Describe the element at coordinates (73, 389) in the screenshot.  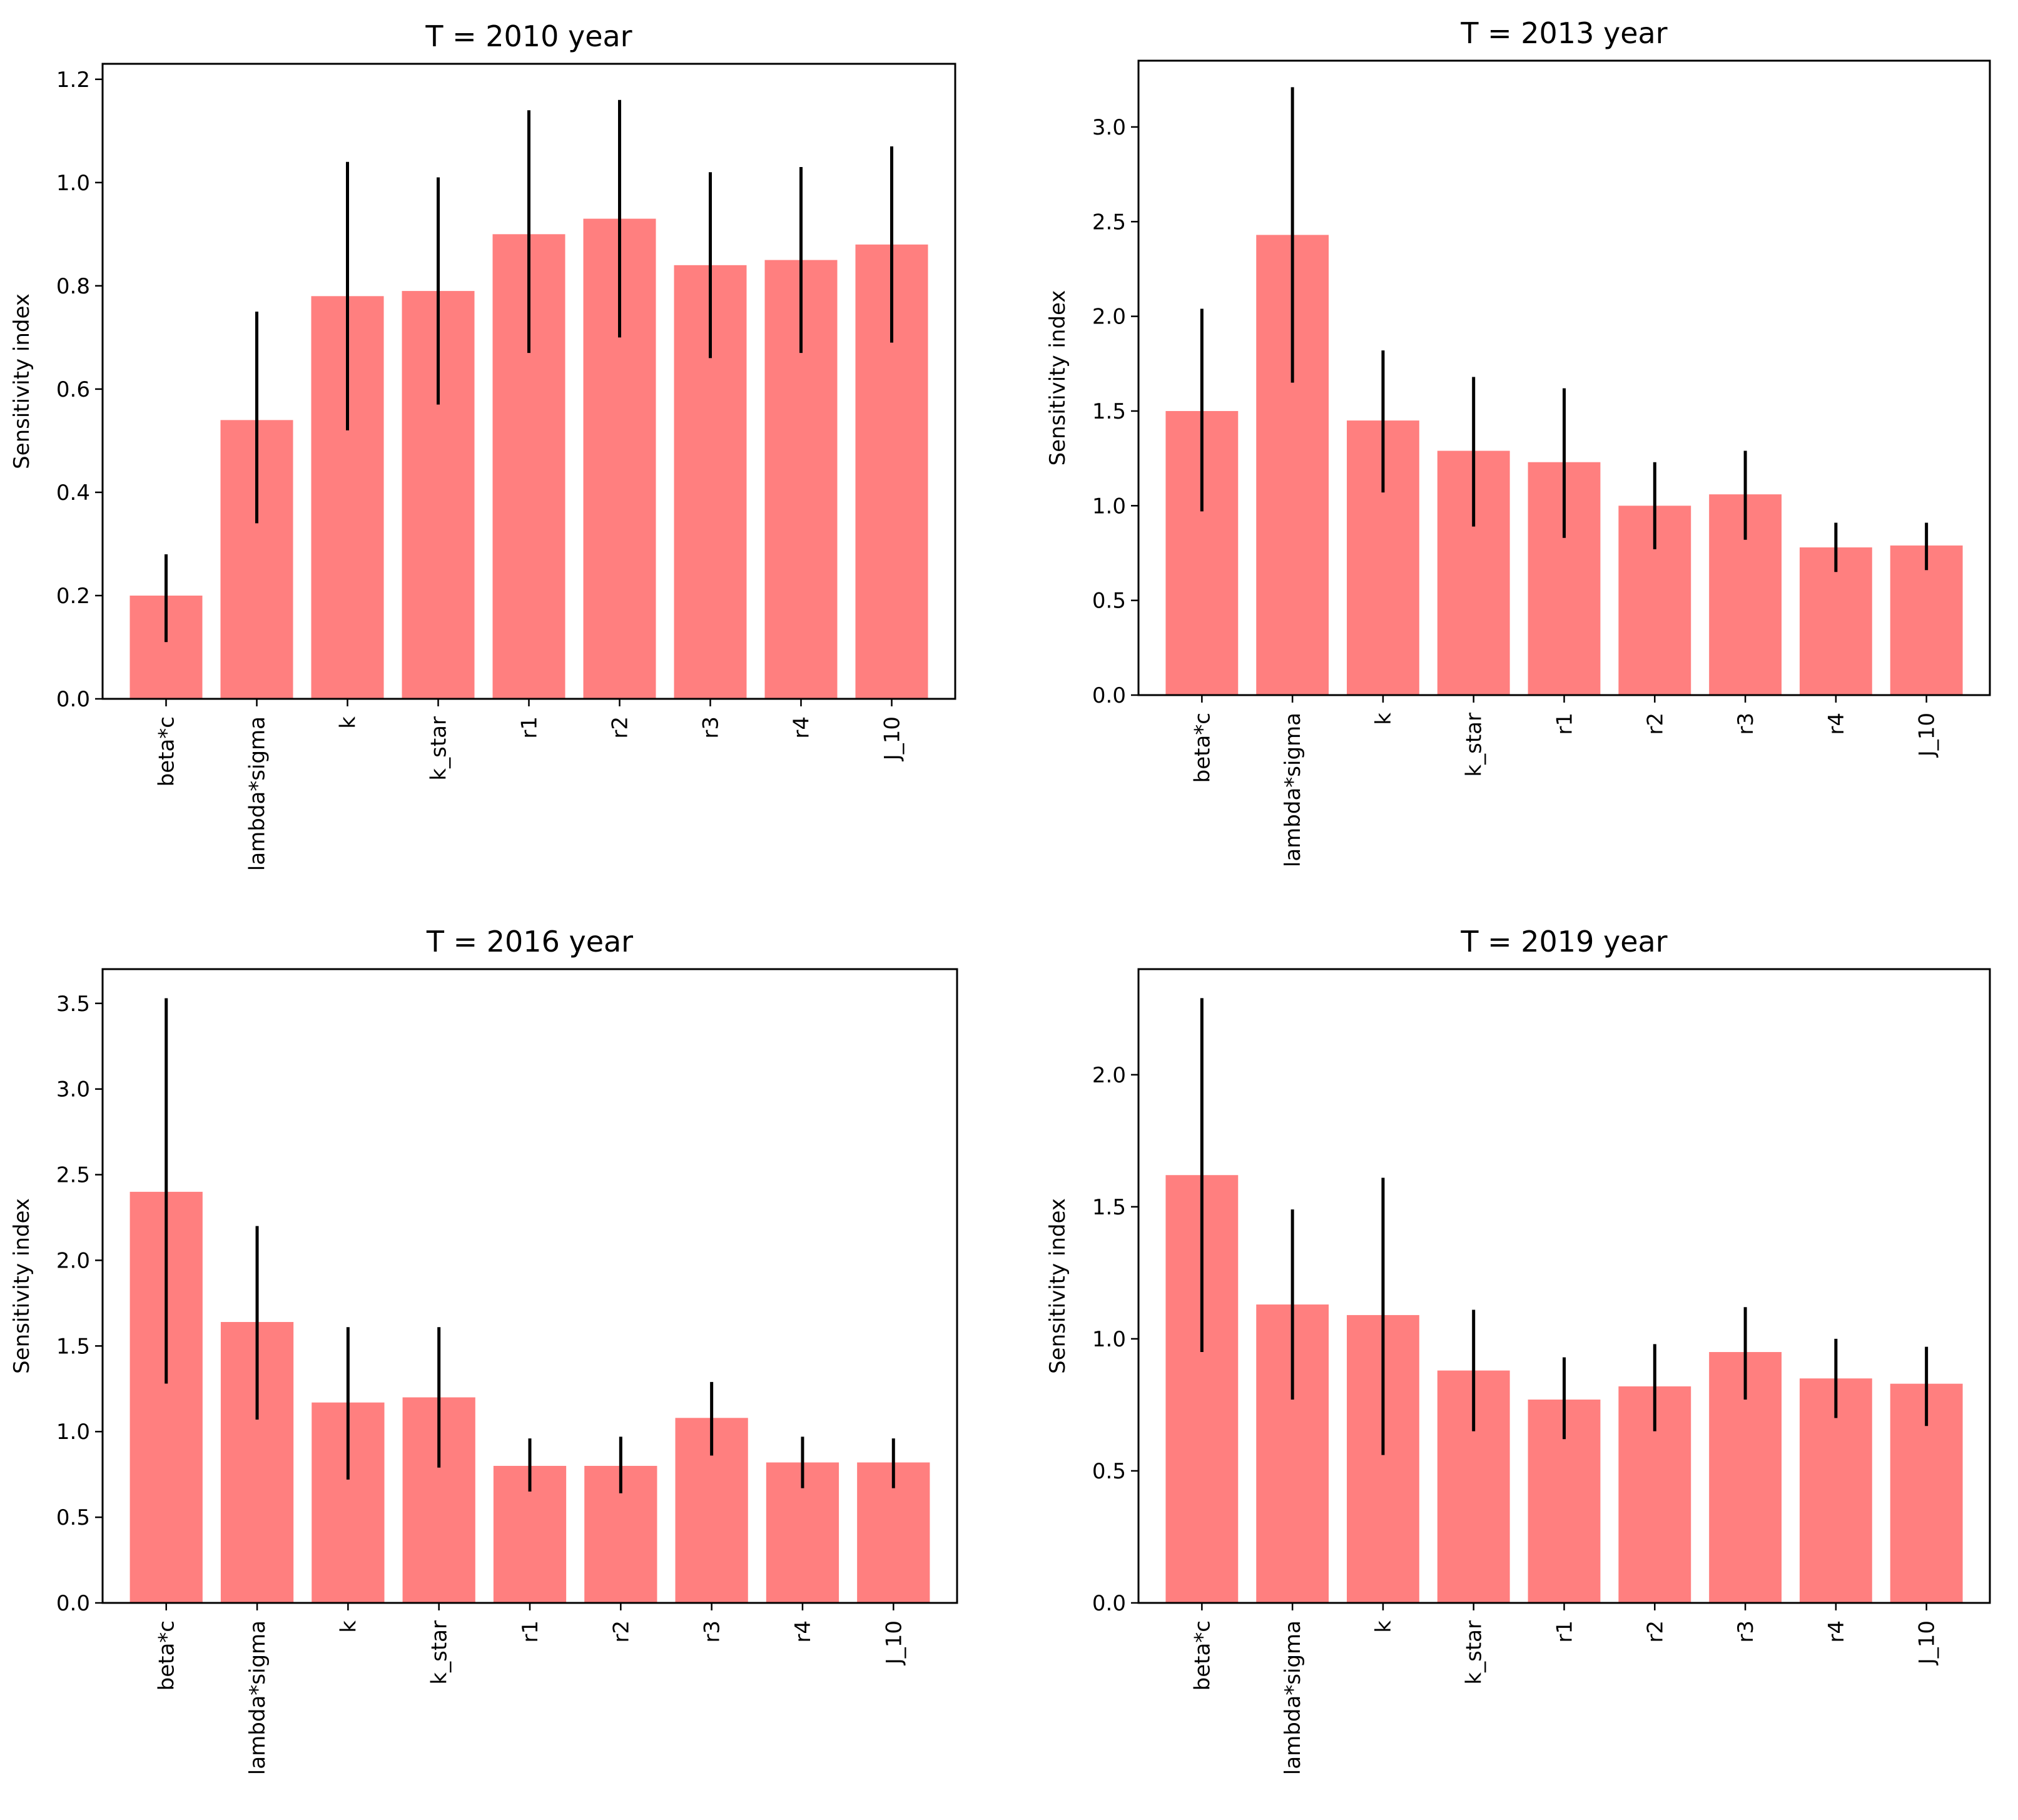
I see `y-tick-label: 0.6` at that location.